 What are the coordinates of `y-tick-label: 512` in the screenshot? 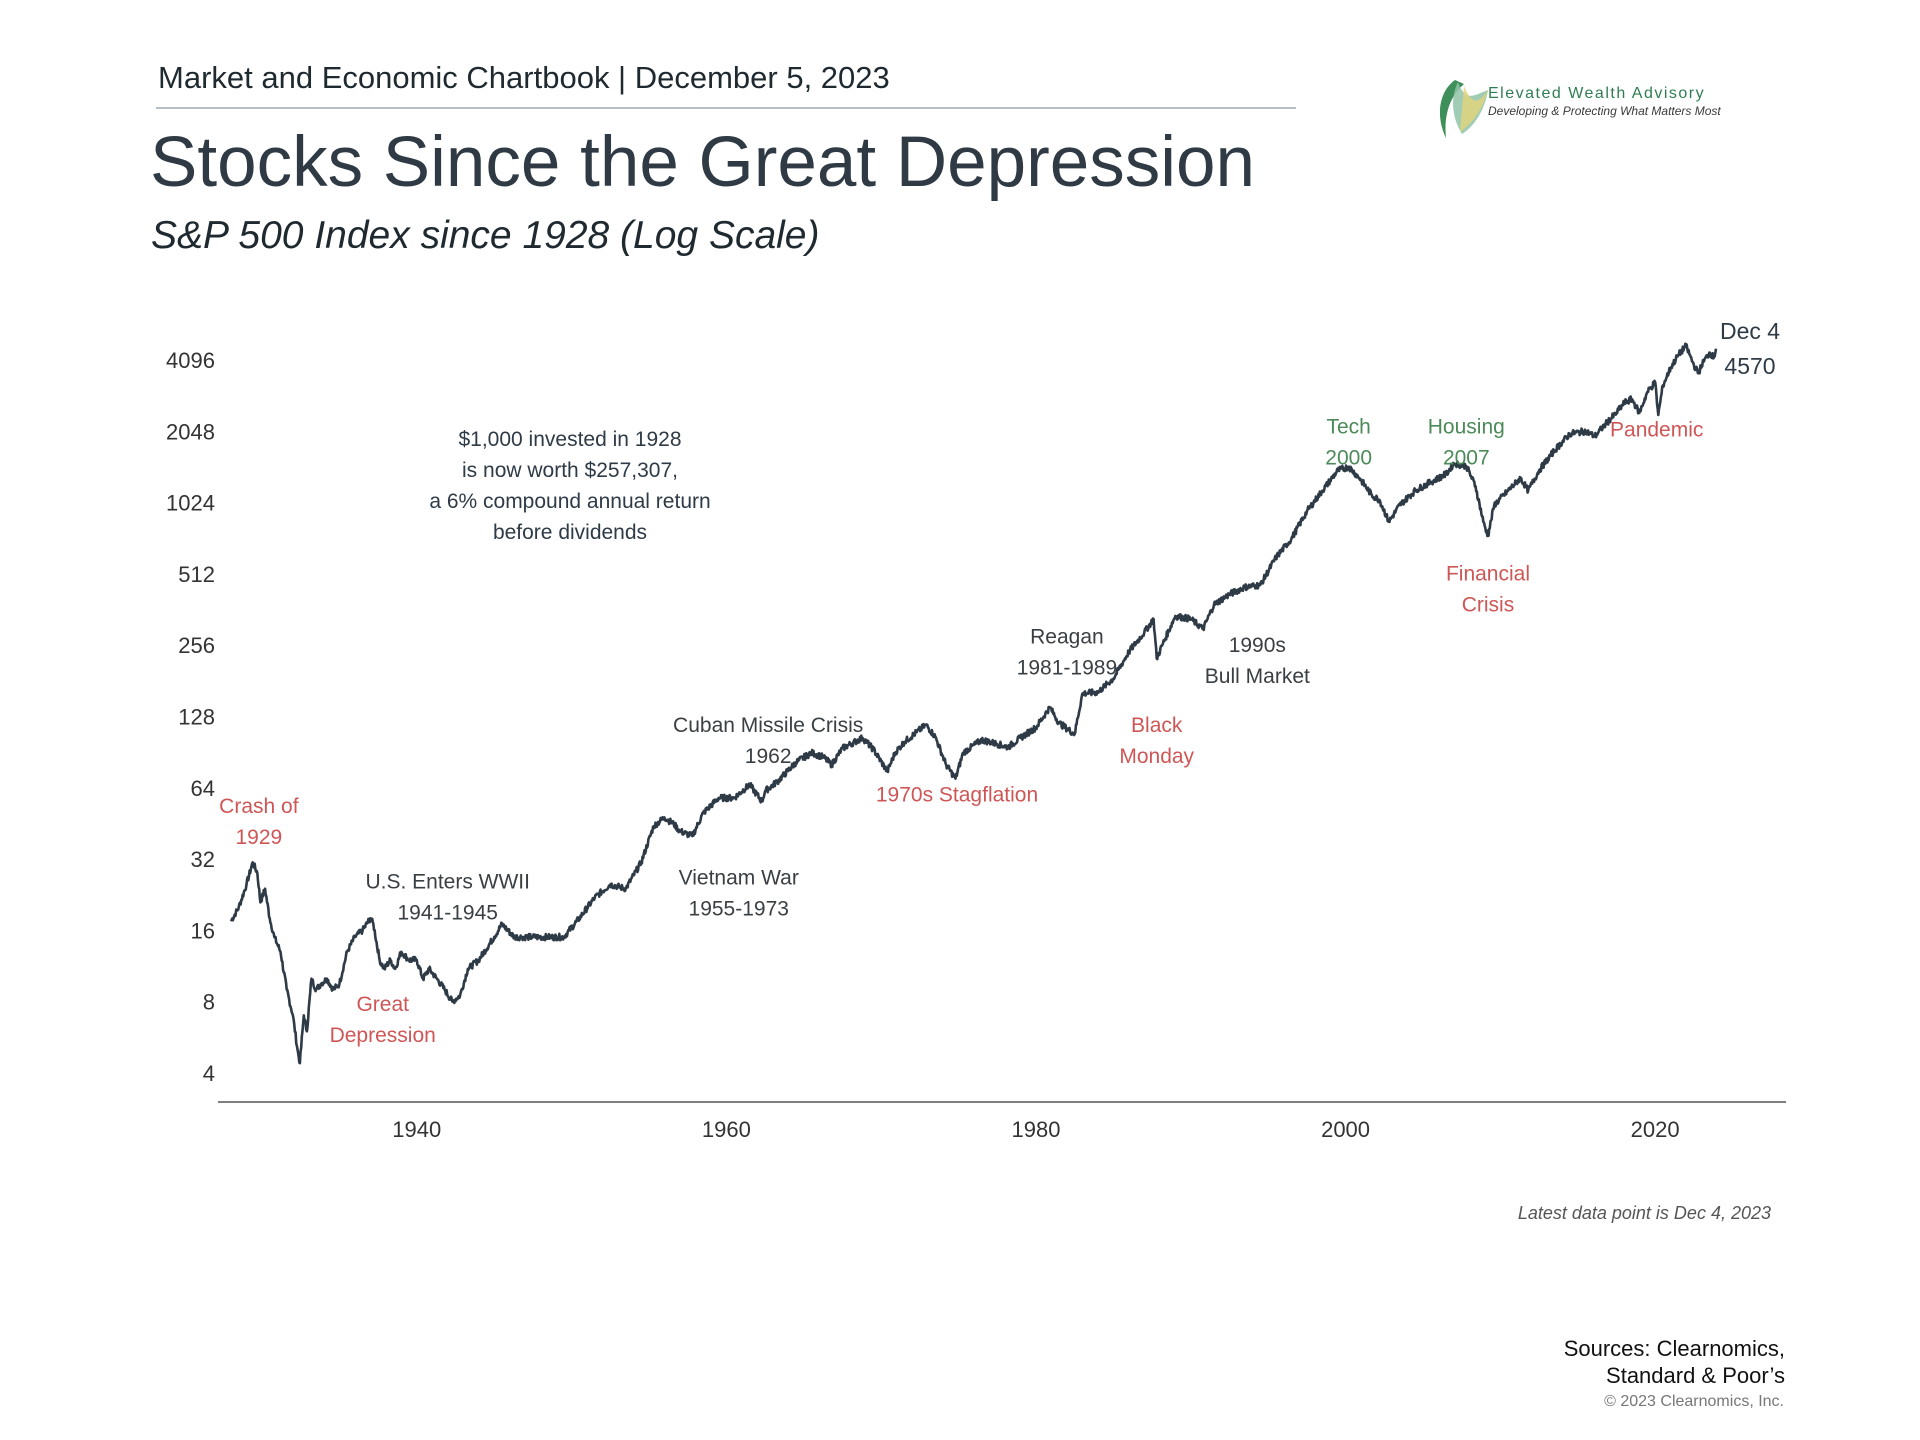 It's located at (196, 574).